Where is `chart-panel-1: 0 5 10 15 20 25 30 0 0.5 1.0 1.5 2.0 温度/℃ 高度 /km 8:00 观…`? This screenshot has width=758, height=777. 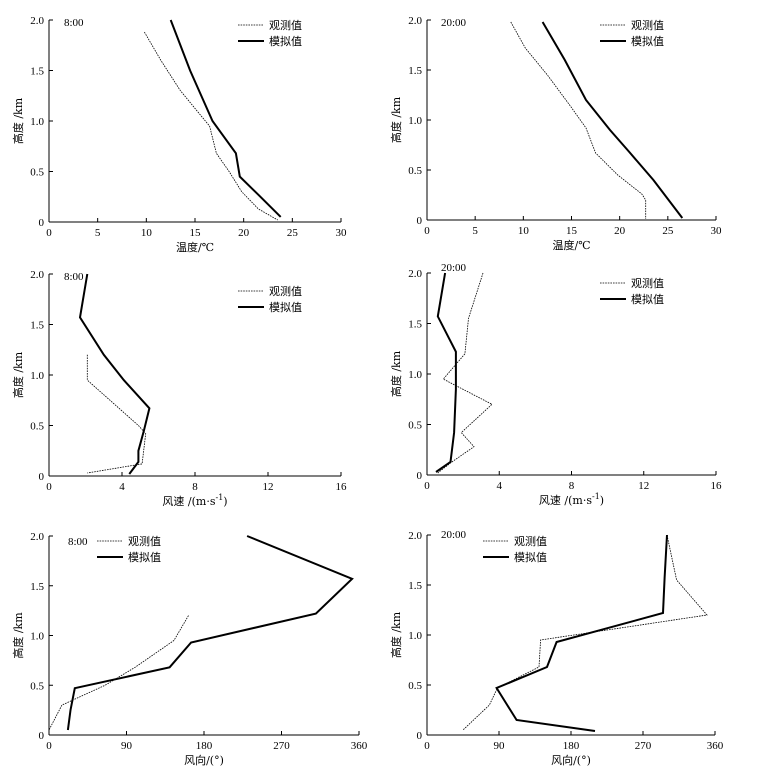 chart-panel-1: 0 5 10 15 20 25 30 0 0.5 1.0 1.5 2.0 温度/℃ 高度 /km 8:00 观… is located at coordinates (179, 134).